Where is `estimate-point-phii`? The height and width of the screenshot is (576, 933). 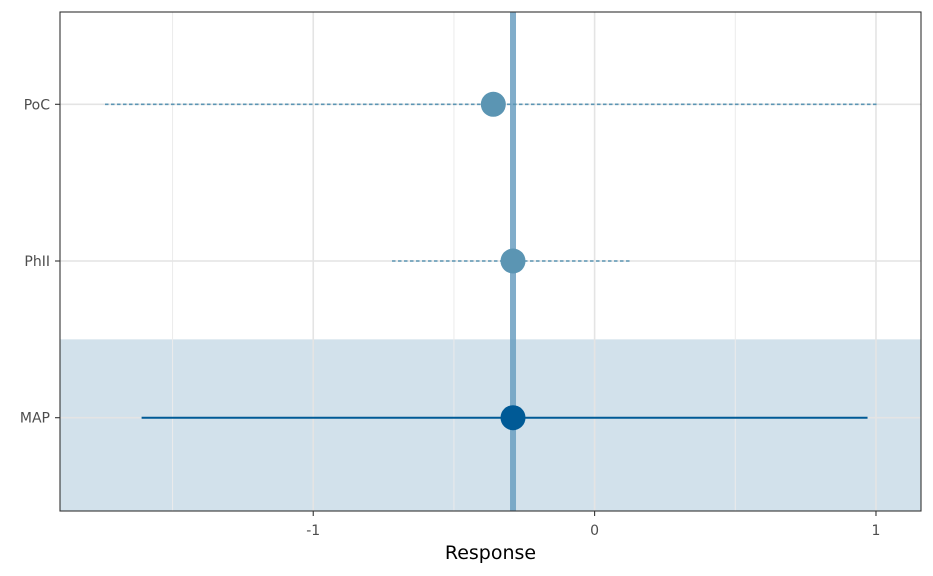 estimate-point-phii is located at coordinates (513, 261).